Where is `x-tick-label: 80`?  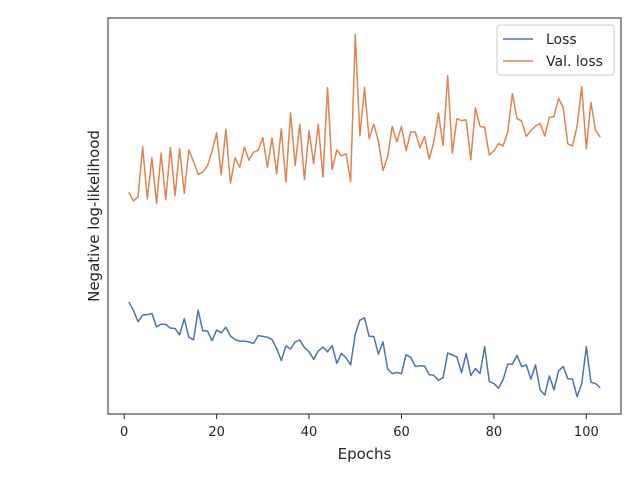 x-tick-label: 80 is located at coordinates (494, 432).